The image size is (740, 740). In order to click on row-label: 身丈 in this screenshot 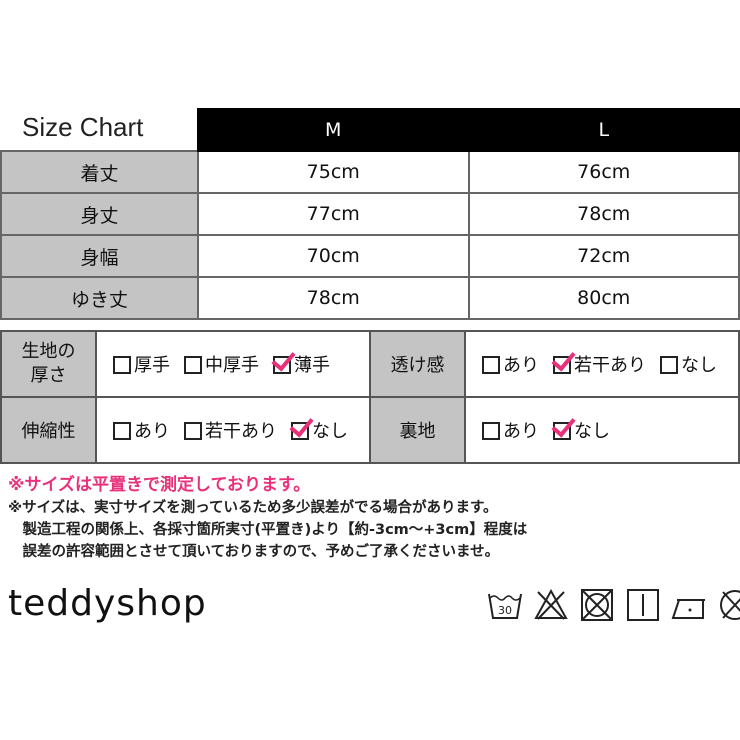, I will do `click(99, 214)`.